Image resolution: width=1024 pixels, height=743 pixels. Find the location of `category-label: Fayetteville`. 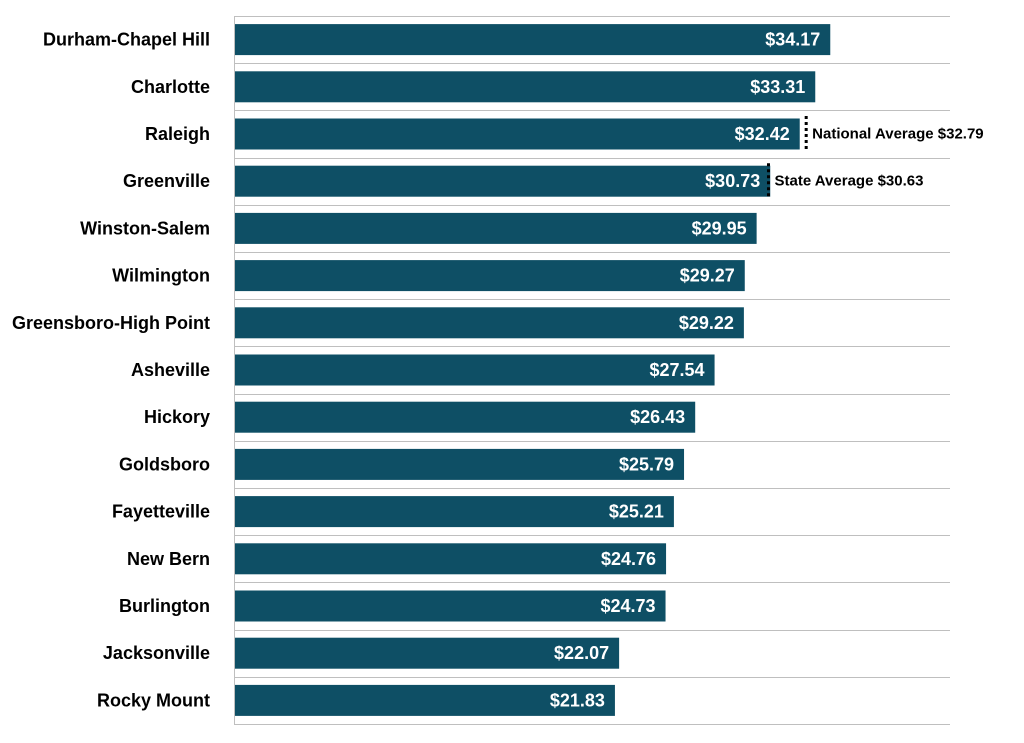

category-label: Fayetteville is located at coordinates (161, 512).